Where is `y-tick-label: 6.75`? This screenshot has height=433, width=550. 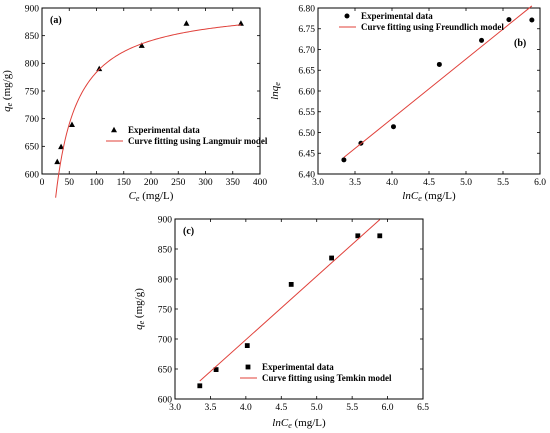 y-tick-label: 6.75 is located at coordinates (306, 30).